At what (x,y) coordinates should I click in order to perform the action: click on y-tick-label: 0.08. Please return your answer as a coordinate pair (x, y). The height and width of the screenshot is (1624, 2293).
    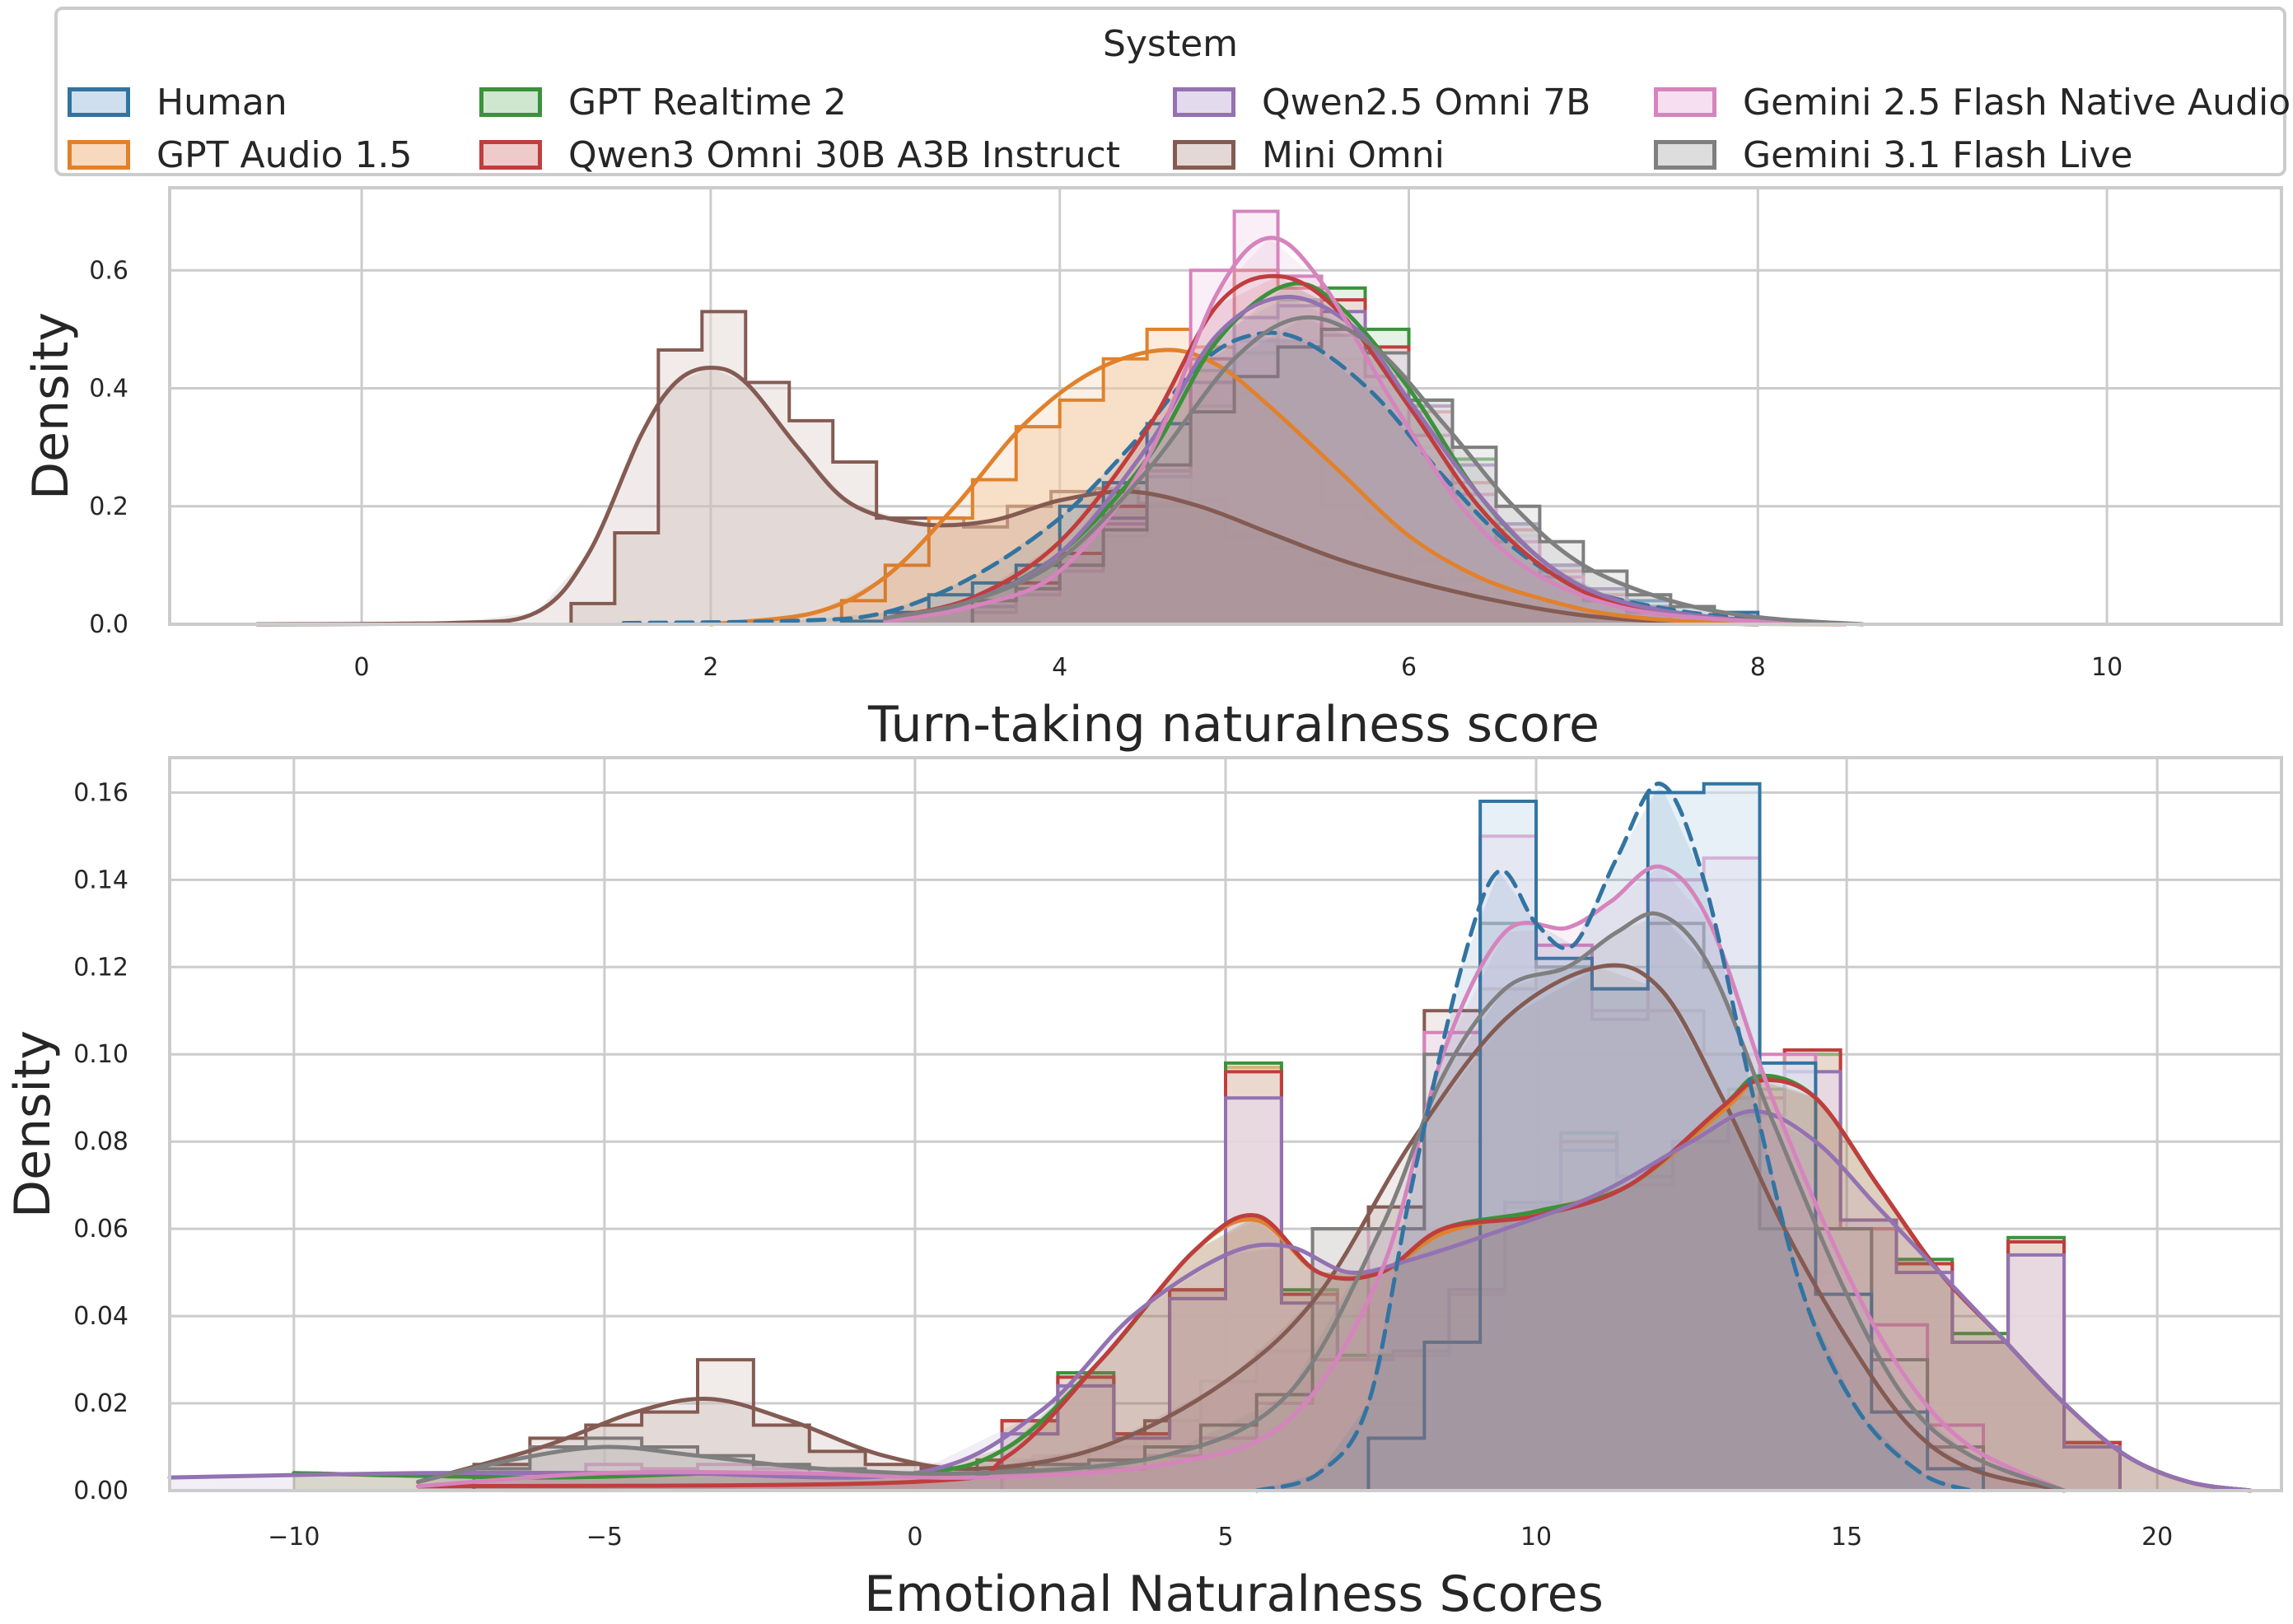
    Looking at the image, I should click on (100, 1141).